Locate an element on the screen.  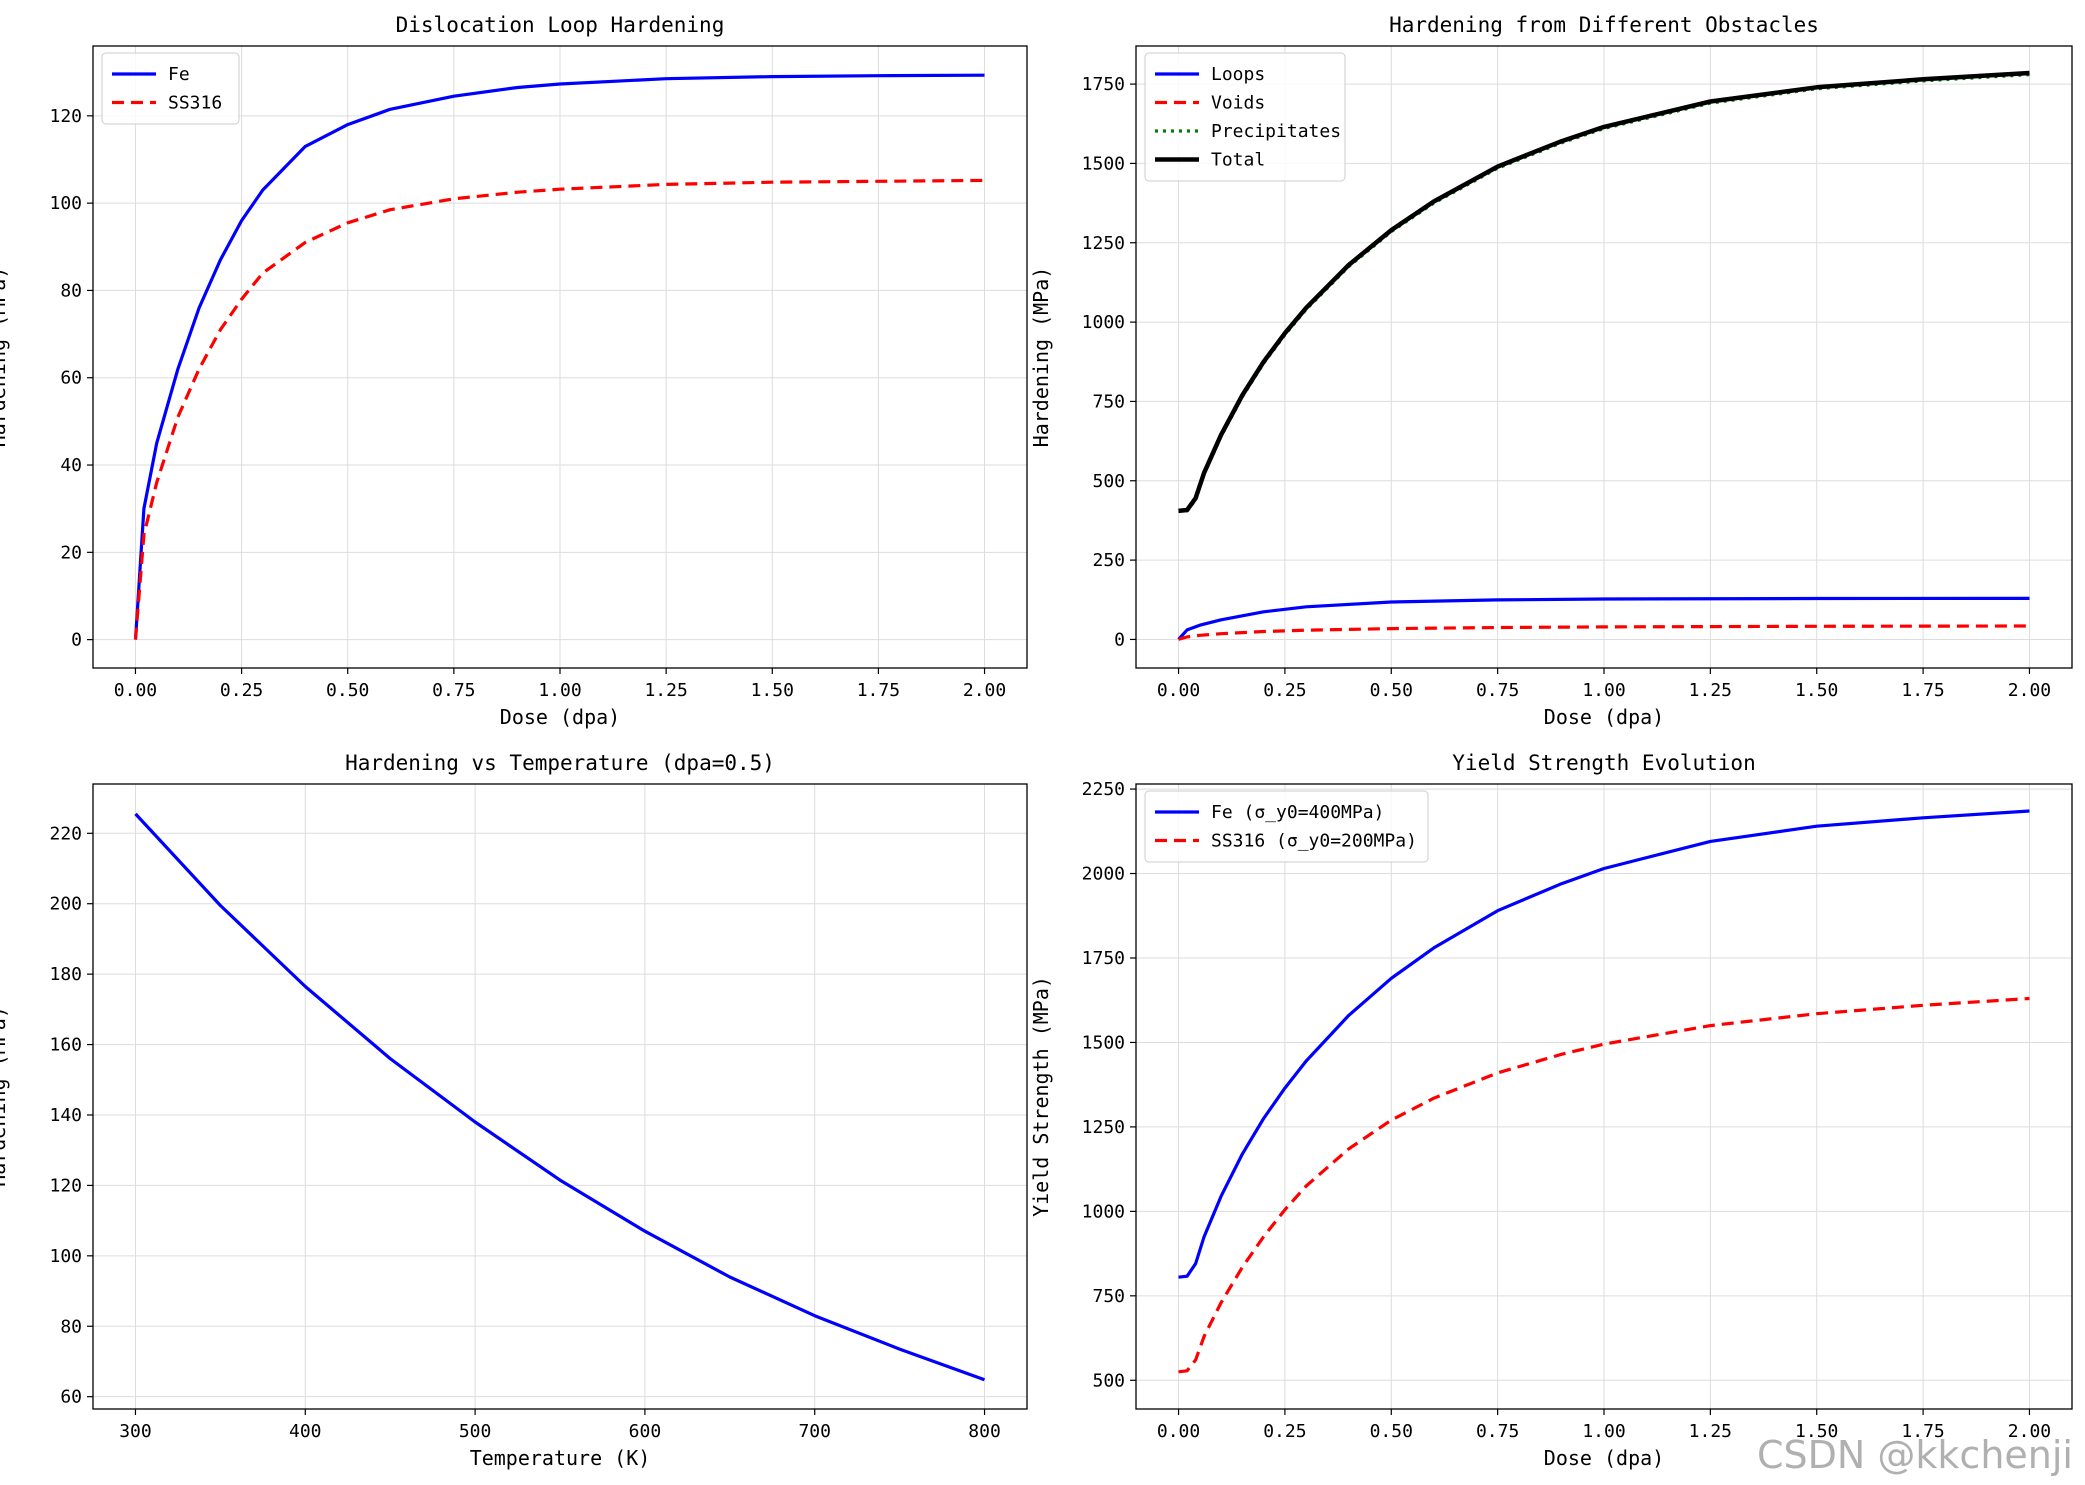
legend: Fe SS316 is located at coordinates (170, 88).